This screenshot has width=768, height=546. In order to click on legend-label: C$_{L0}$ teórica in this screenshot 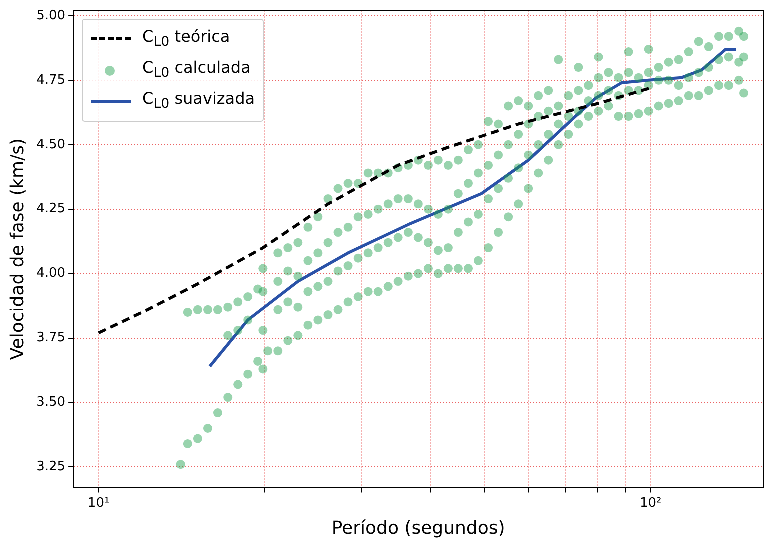, I will do `click(186, 39)`.